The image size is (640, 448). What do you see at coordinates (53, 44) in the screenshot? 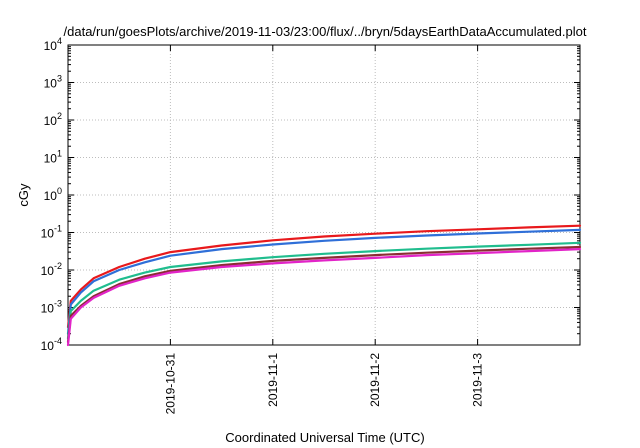
I see `y-tick-label: 10⁴` at bounding box center [53, 44].